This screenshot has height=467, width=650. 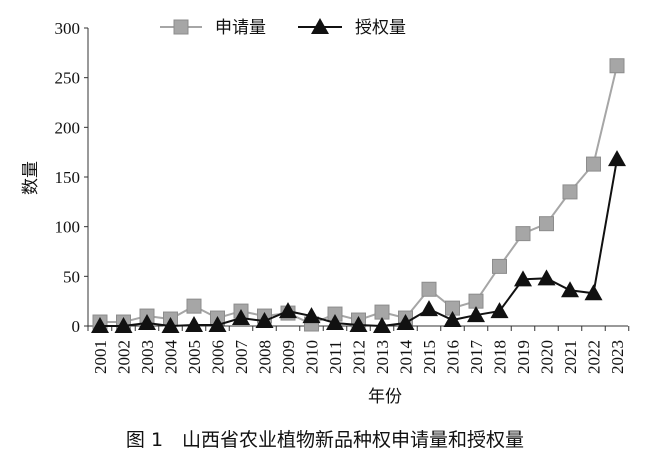 I want to click on x-tick-label: 2017, so click(x=476, y=357).